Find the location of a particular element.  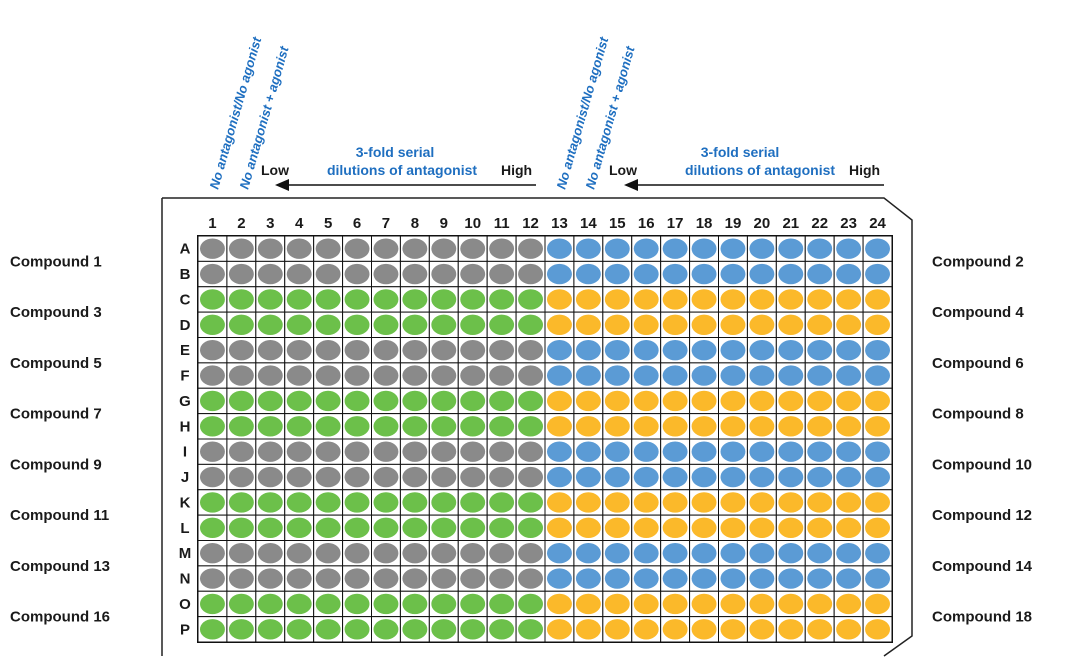

well-P9 is located at coordinates (444, 629).